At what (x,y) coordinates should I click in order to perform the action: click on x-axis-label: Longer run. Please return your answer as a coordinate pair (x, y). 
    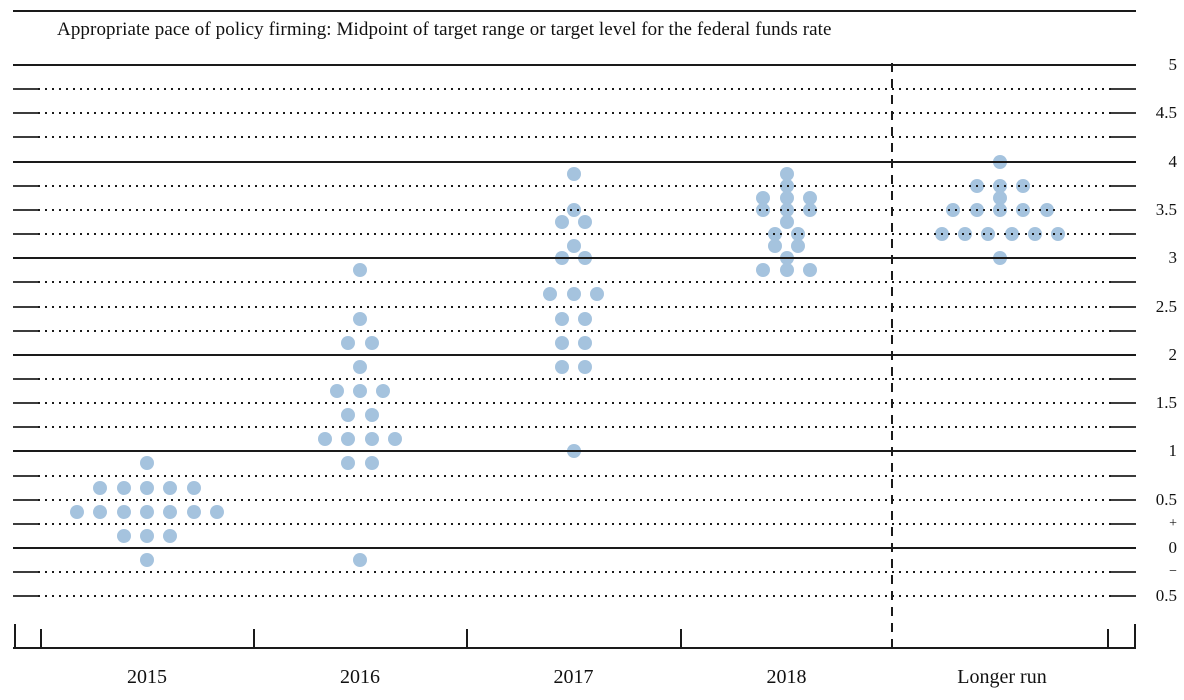
    Looking at the image, I should click on (1002, 677).